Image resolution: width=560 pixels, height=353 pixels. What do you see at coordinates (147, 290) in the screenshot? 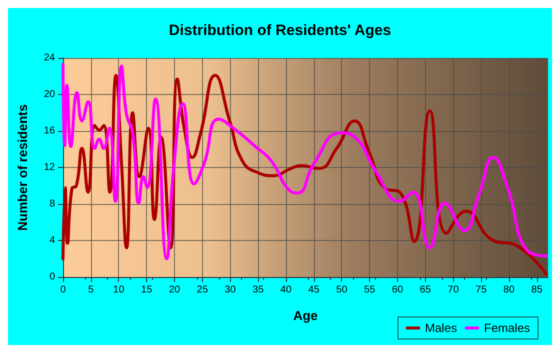
I see `x-tick-label: 15` at bounding box center [147, 290].